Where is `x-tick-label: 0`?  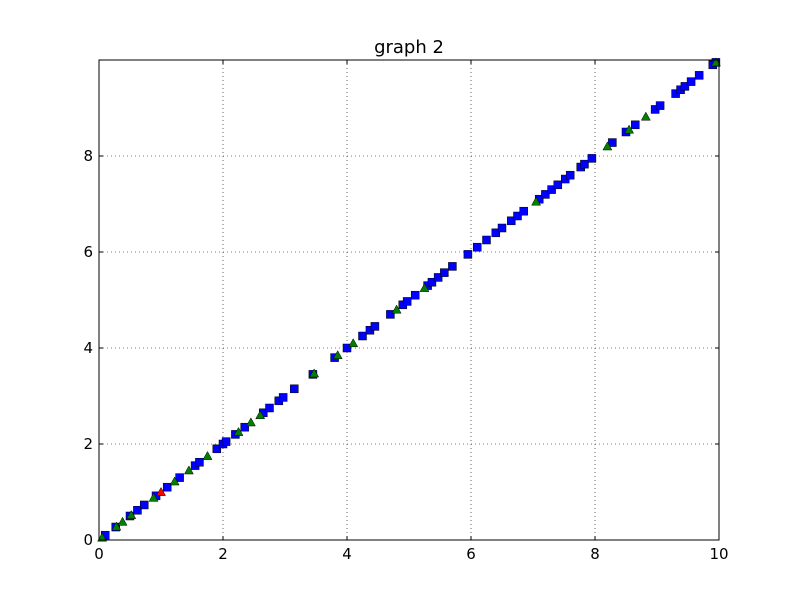 x-tick-label: 0 is located at coordinates (99, 554).